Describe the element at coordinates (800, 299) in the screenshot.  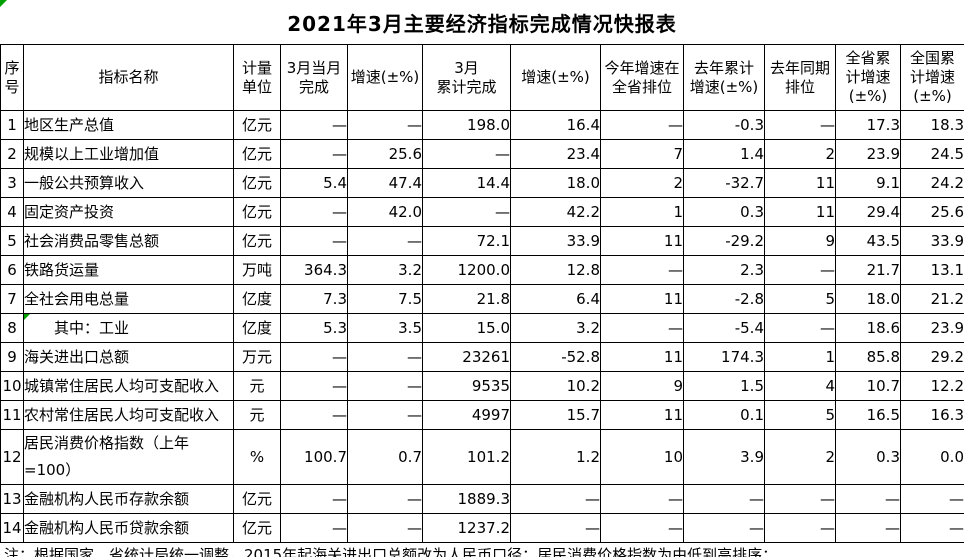
I see `last-year-rank-cell: 5` at that location.